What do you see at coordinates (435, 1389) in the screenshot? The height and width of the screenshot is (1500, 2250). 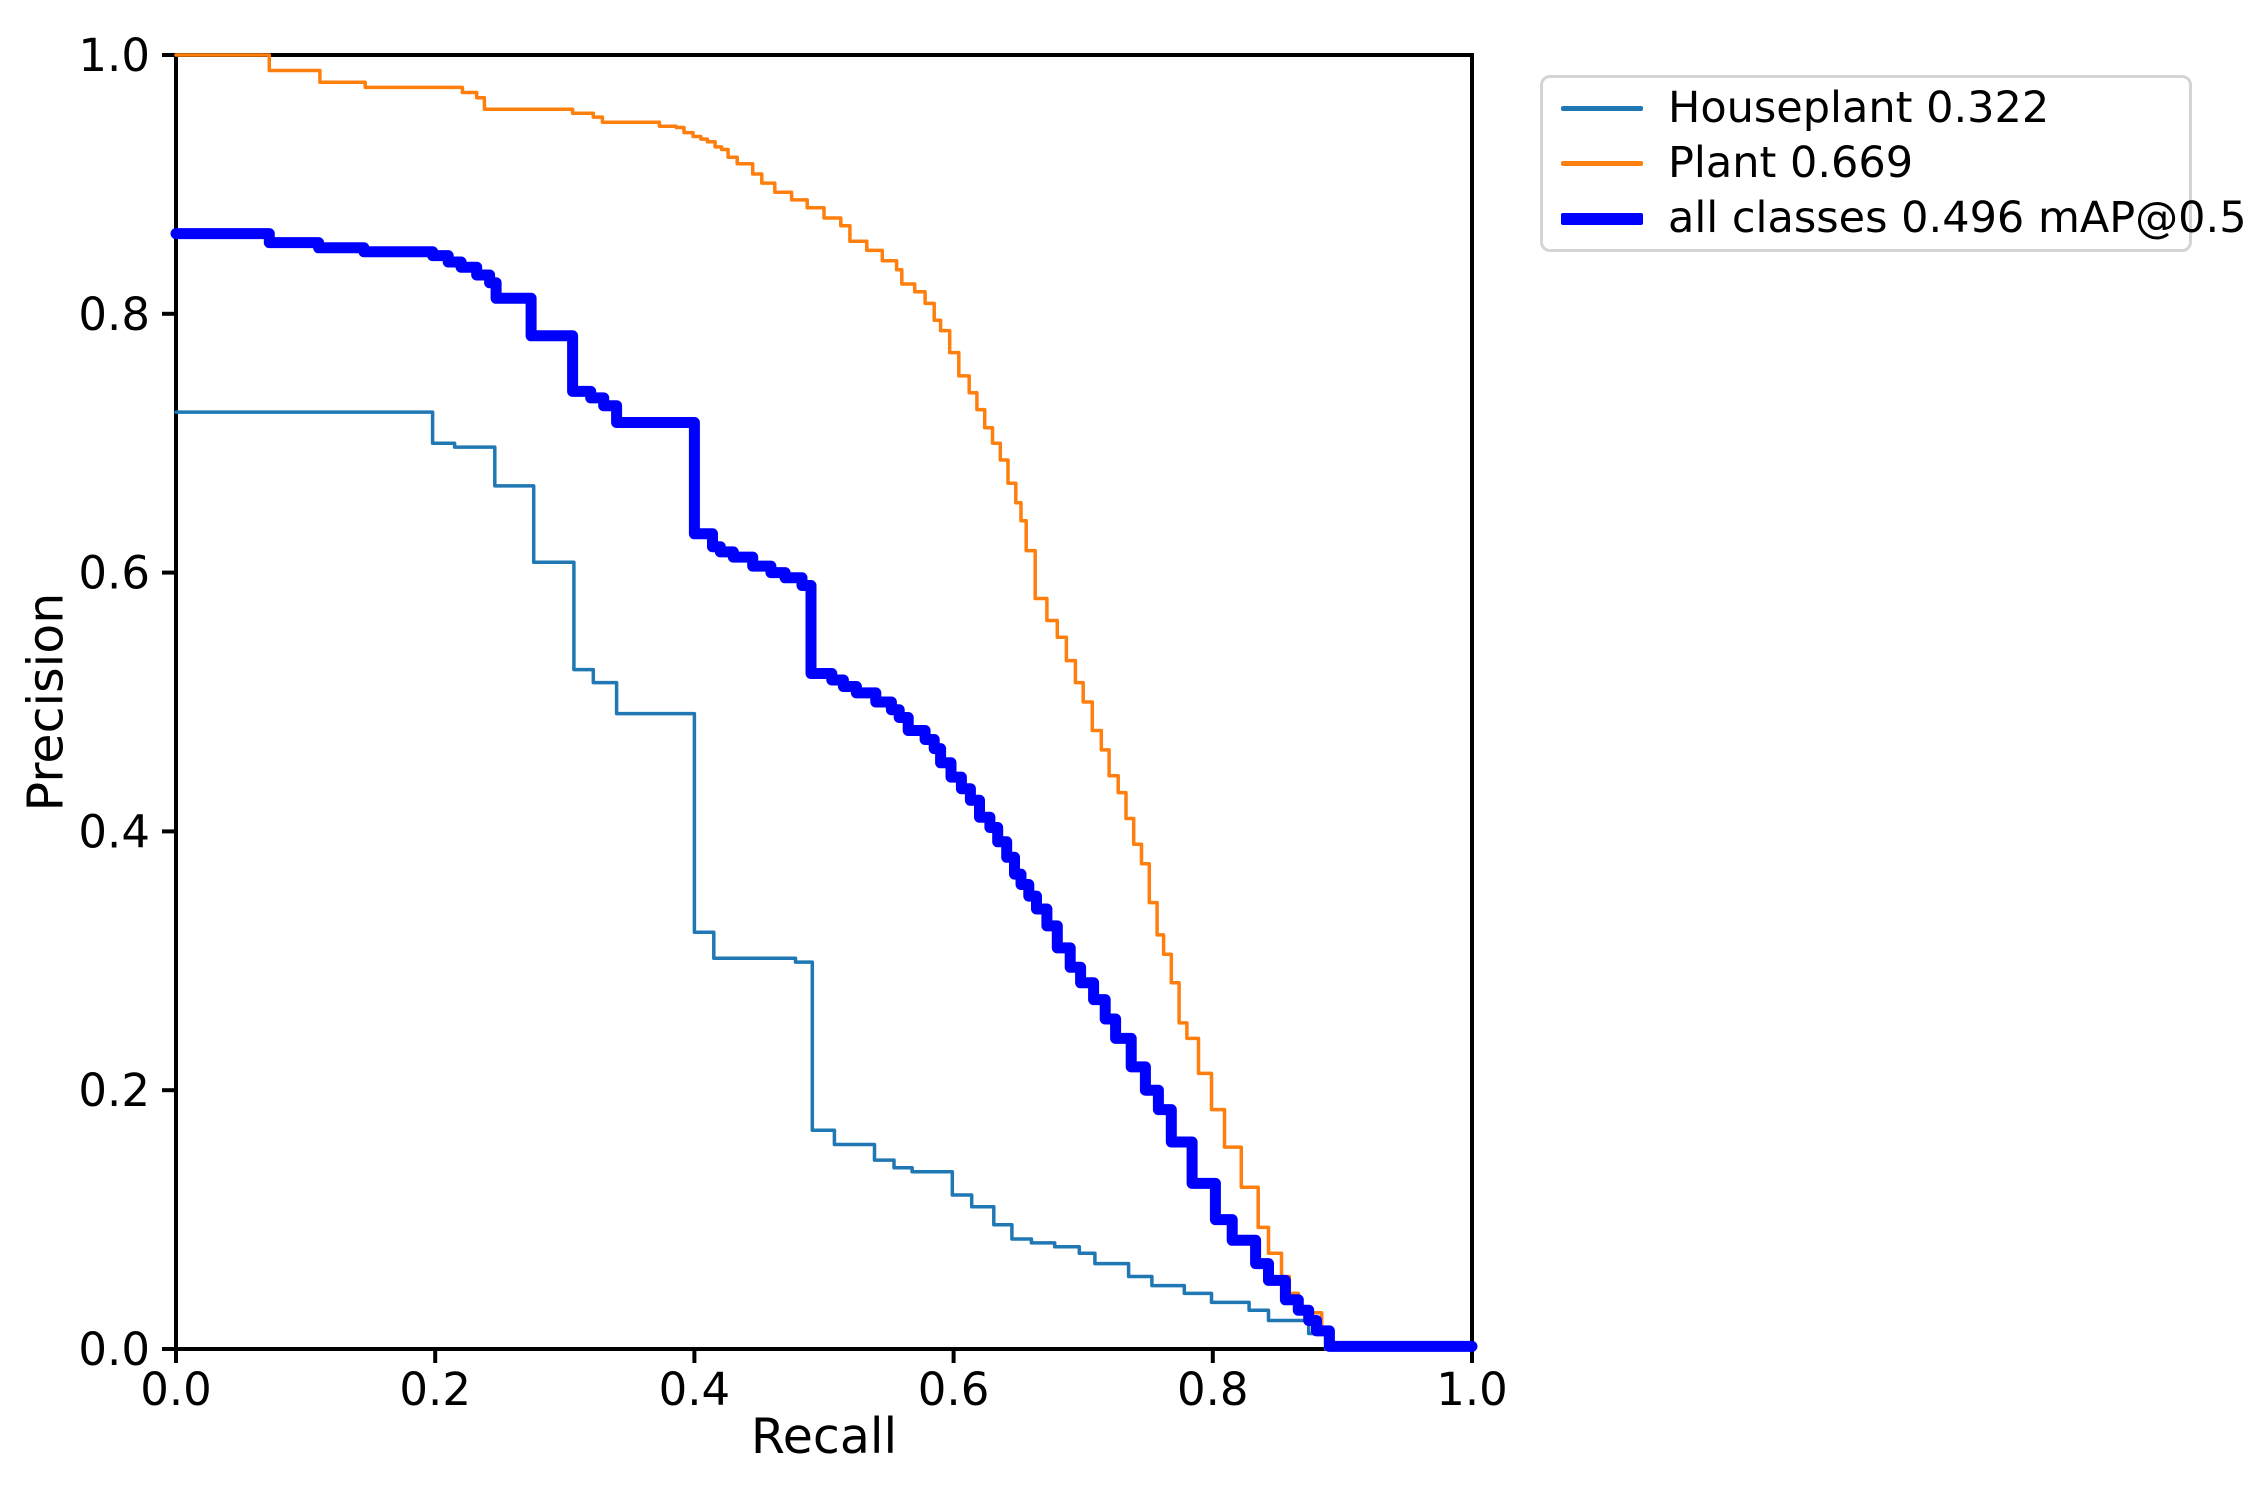 I see `x-tick-label: 0.2` at bounding box center [435, 1389].